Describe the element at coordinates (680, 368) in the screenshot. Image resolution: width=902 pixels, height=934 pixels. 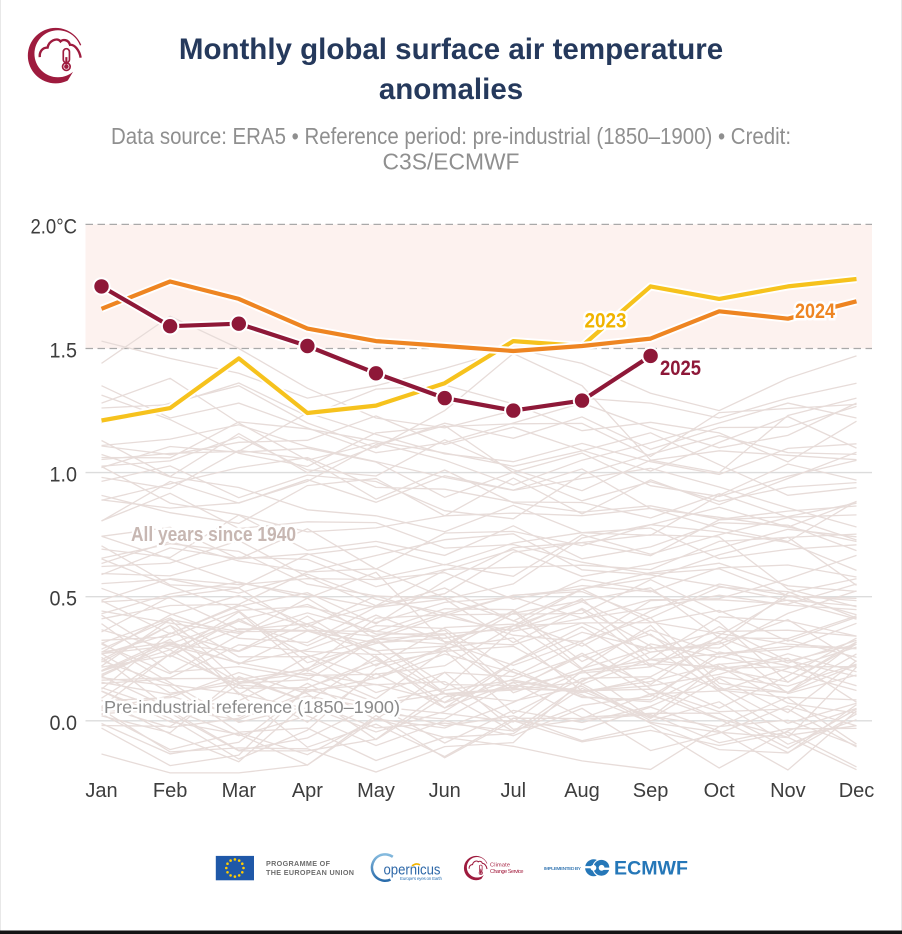
I see `svg-text: 2025` at that location.